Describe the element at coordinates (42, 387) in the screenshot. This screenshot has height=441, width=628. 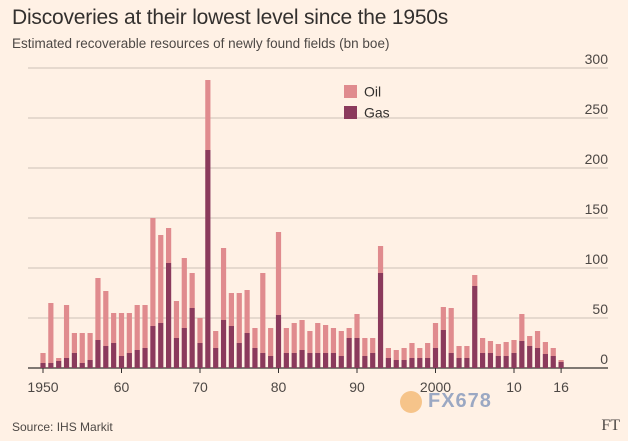
I see `x-tick-label: 1950` at that location.